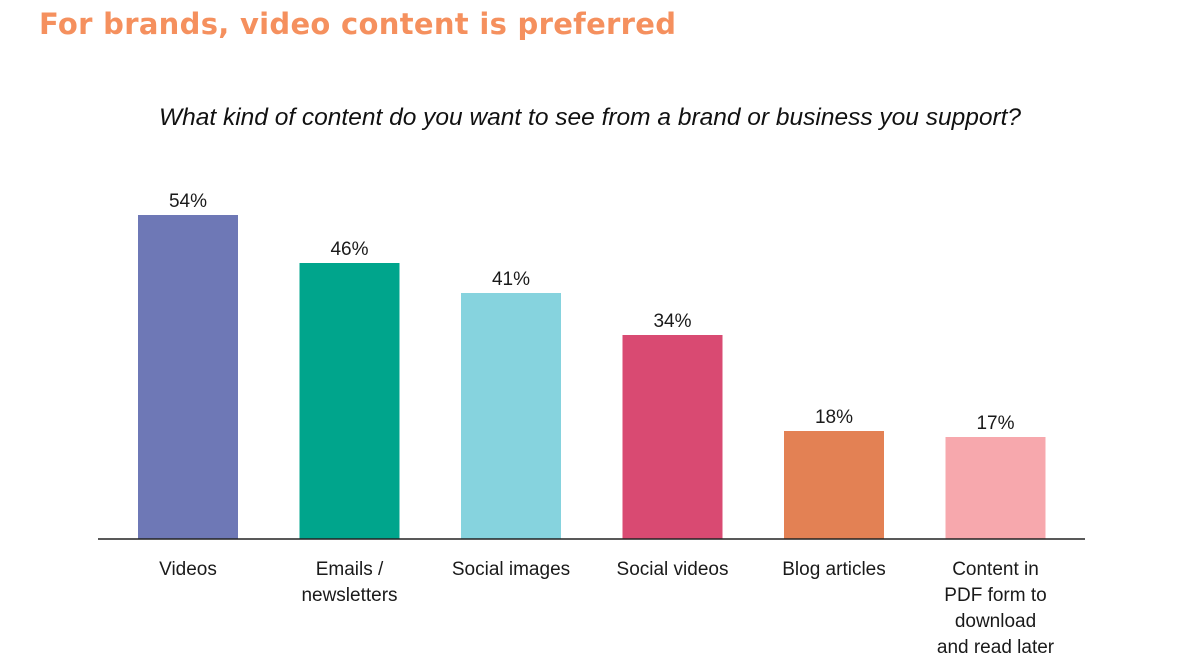 This screenshot has height=668, width=1180. I want to click on category-label-2-line-0: Social images, so click(511, 569).